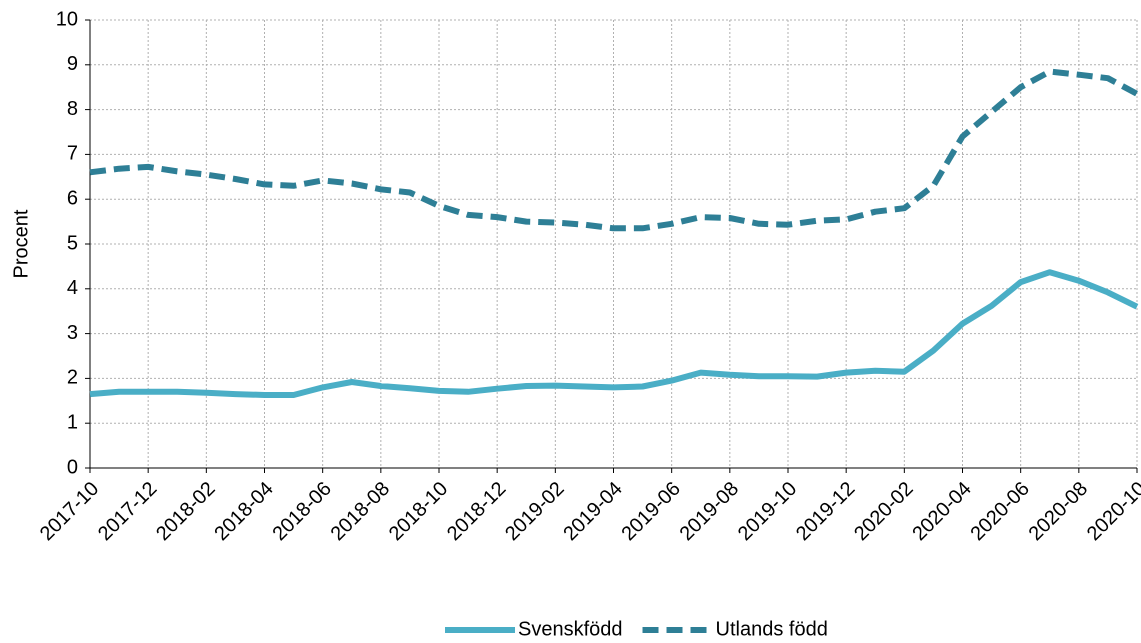  Describe the element at coordinates (1112, 511) in the screenshot. I see `x-tick-label: 2020-10` at that location.